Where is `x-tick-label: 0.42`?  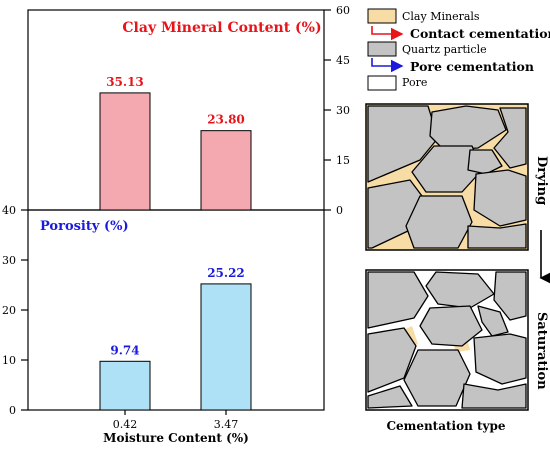 x-tick-label: 0.42 is located at coordinates (125, 424).